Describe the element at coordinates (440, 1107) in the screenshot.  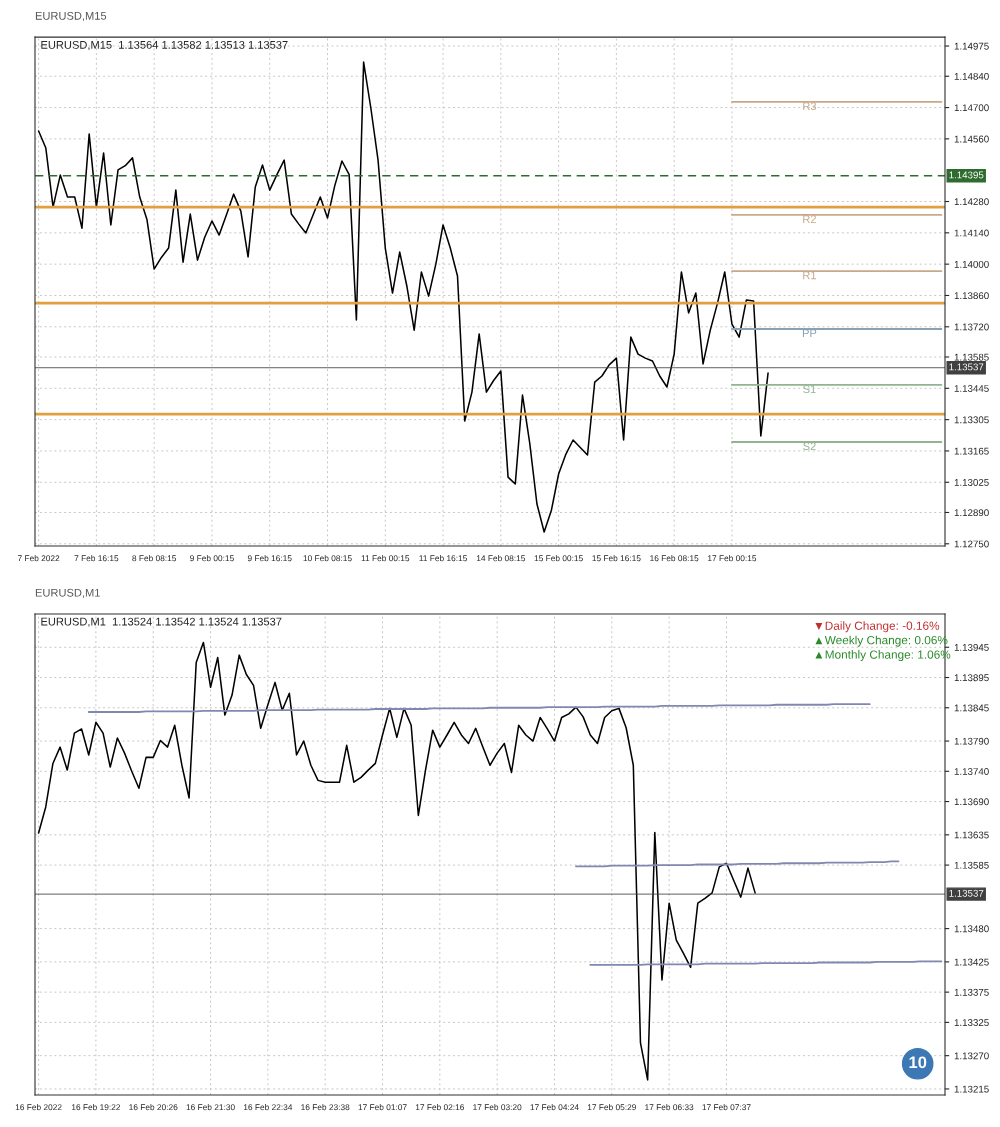
I see `x-tick-label: 17 Feb 02:16` at that location.